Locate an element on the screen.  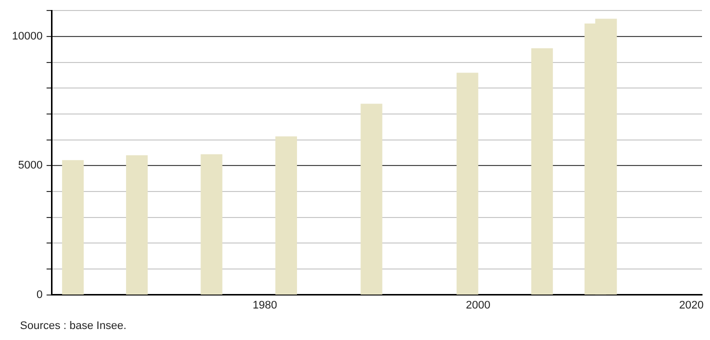
y-tick-label: 5000 is located at coordinates (30, 166).